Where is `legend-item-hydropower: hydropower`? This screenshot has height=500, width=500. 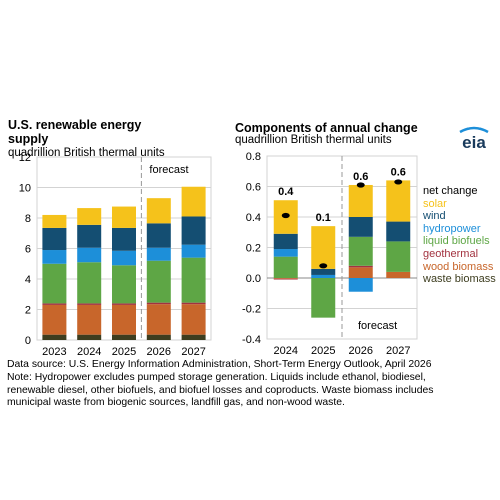 legend-item-hydropower: hydropower is located at coordinates (452, 228).